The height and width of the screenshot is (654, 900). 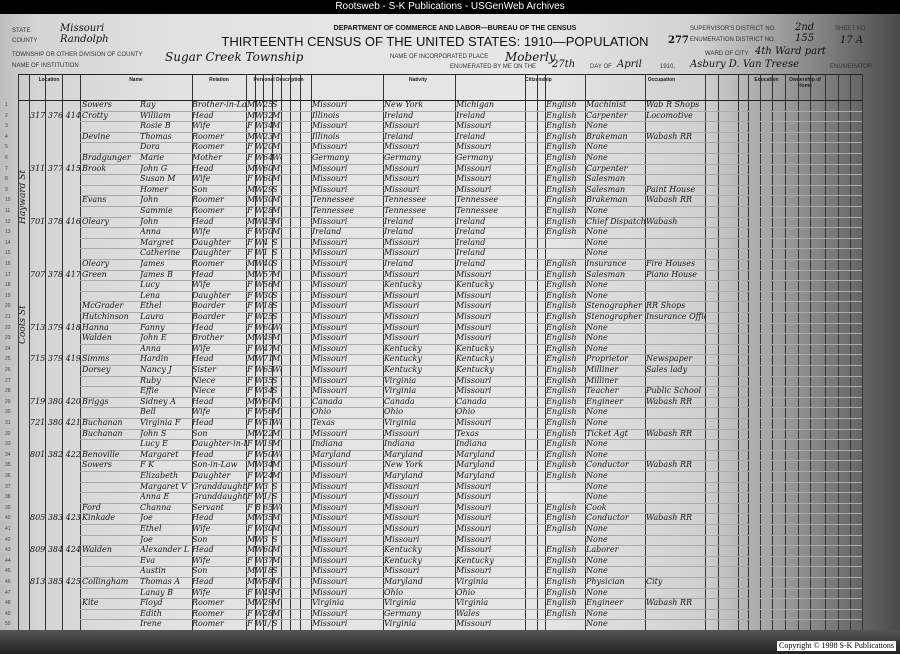 What do you see at coordinates (851, 67) in the screenshot?
I see `enumerator-label: Enumerator` at bounding box center [851, 67].